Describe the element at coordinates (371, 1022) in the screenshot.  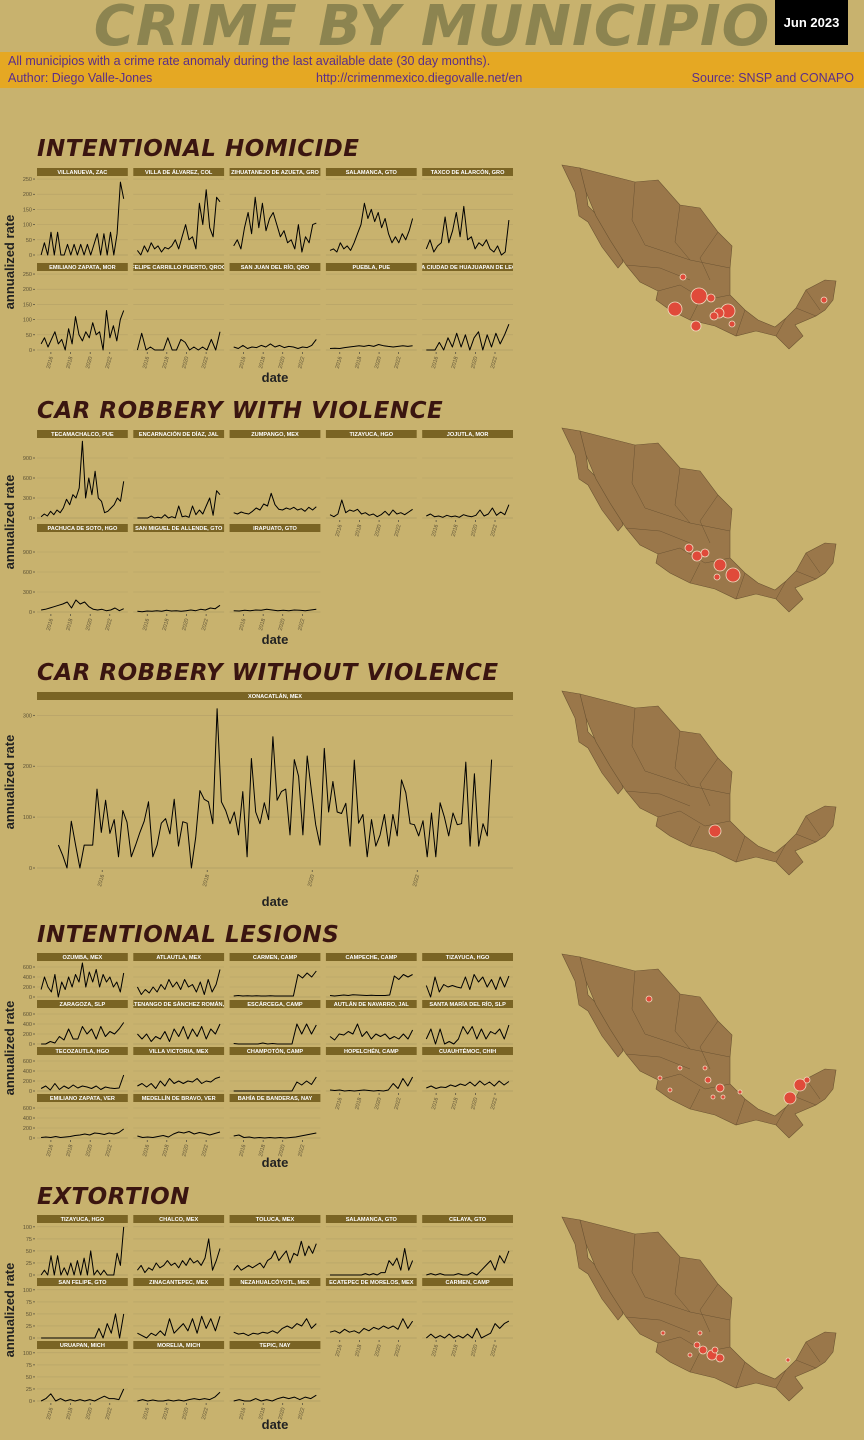
I see `facet-panel: AUTLÁN DE NAVARRO, JAL` at that location.